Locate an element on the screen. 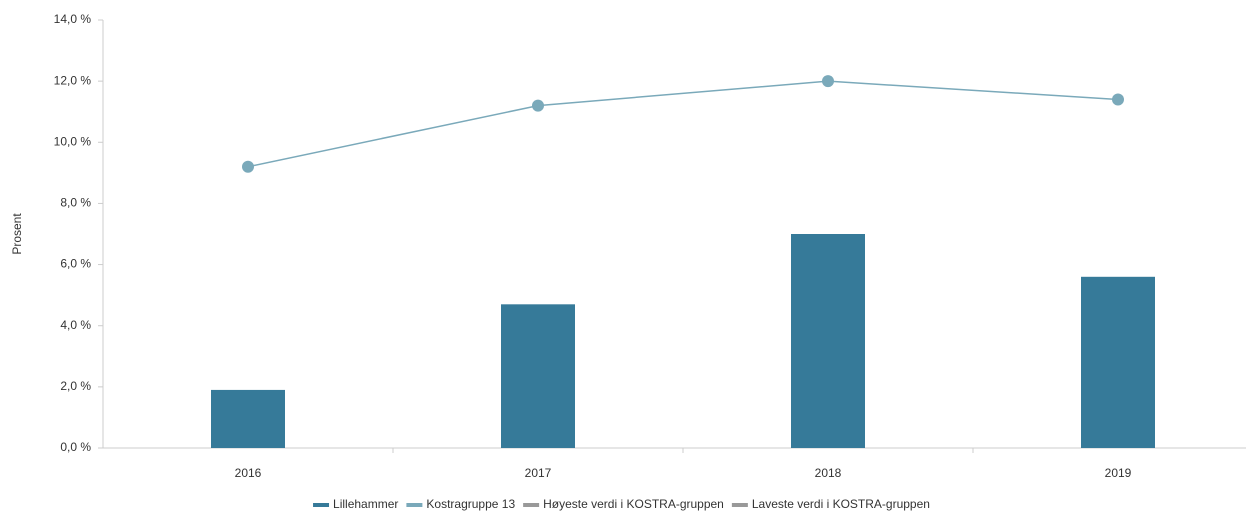  y-axis-label: Prosent is located at coordinates (17, 234).